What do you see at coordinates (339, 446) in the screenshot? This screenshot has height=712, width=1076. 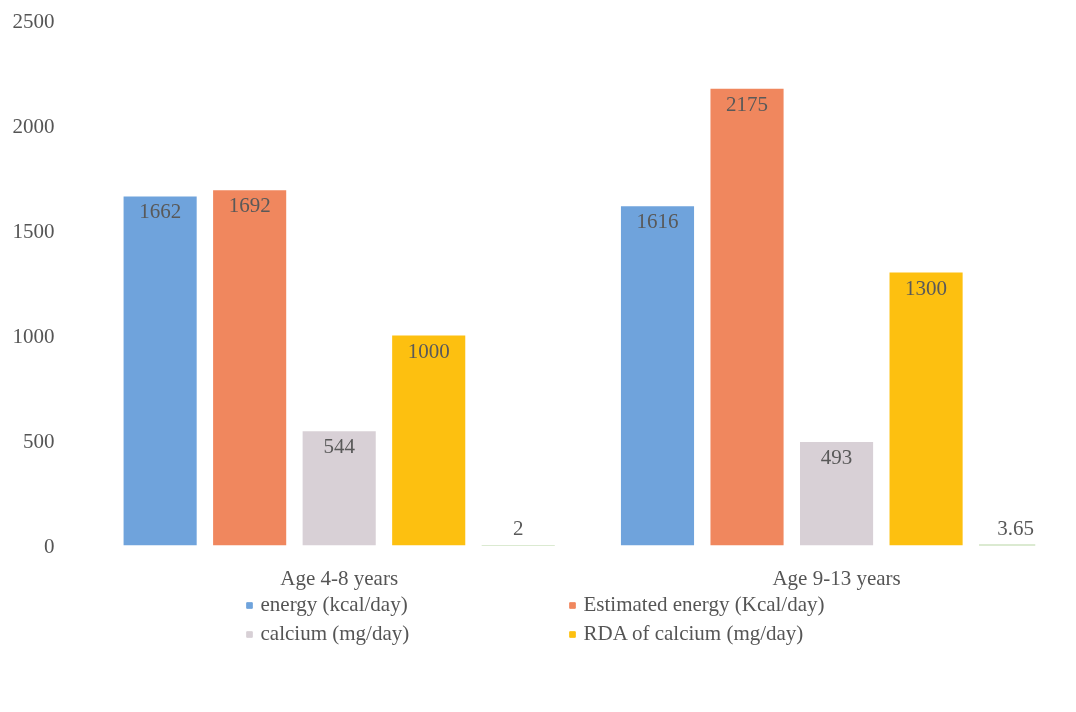 I see `data-label: 544` at bounding box center [339, 446].